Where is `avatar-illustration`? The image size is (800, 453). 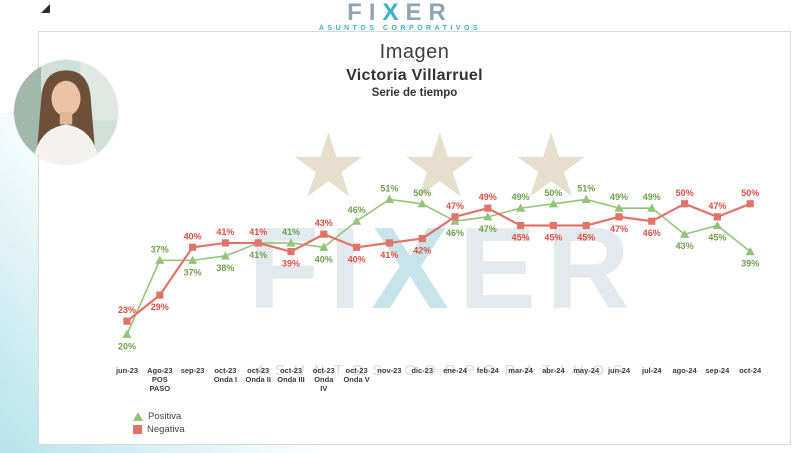
avatar-illustration is located at coordinates (66, 112).